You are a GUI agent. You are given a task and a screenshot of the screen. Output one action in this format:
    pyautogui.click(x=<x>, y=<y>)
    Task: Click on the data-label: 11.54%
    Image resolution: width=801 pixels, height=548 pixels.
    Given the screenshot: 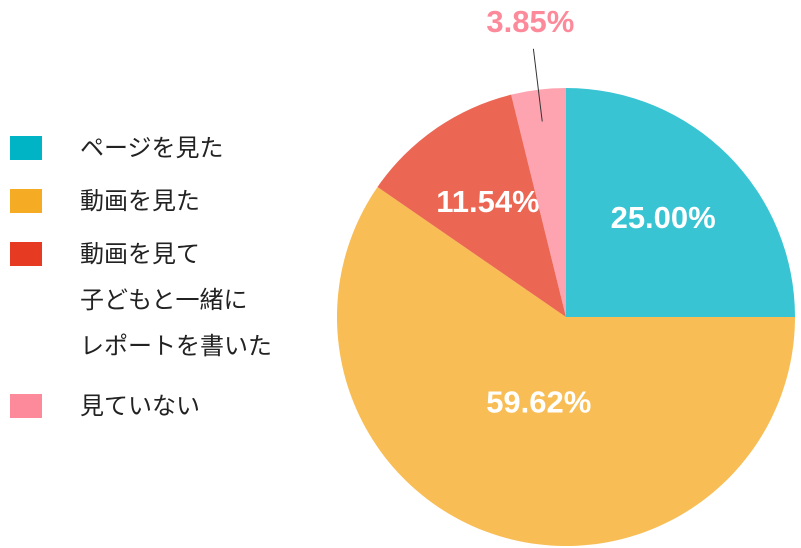 What is the action you would take?
    pyautogui.click(x=487, y=201)
    